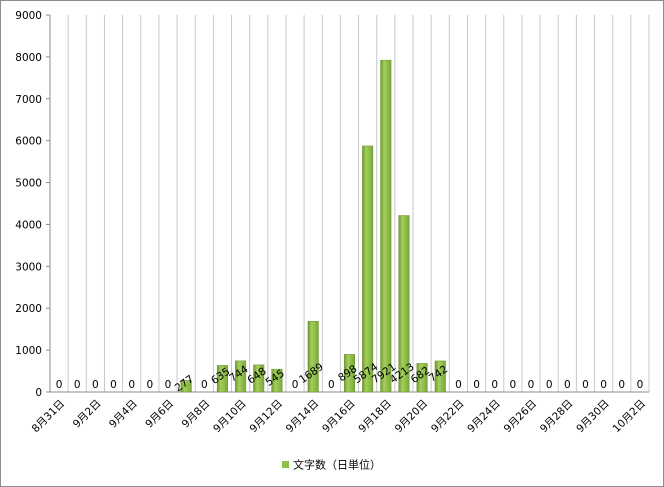  I want to click on x-tick-label: 10月2日, so click(630, 417).